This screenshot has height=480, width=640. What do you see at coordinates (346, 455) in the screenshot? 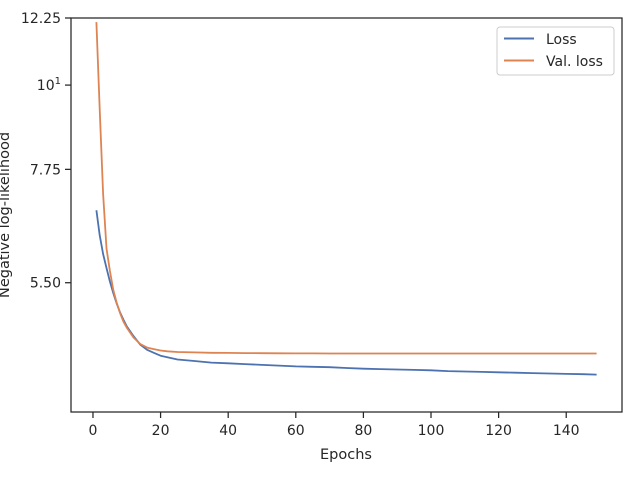
I see `x-axis-label: Epochs` at bounding box center [346, 455].